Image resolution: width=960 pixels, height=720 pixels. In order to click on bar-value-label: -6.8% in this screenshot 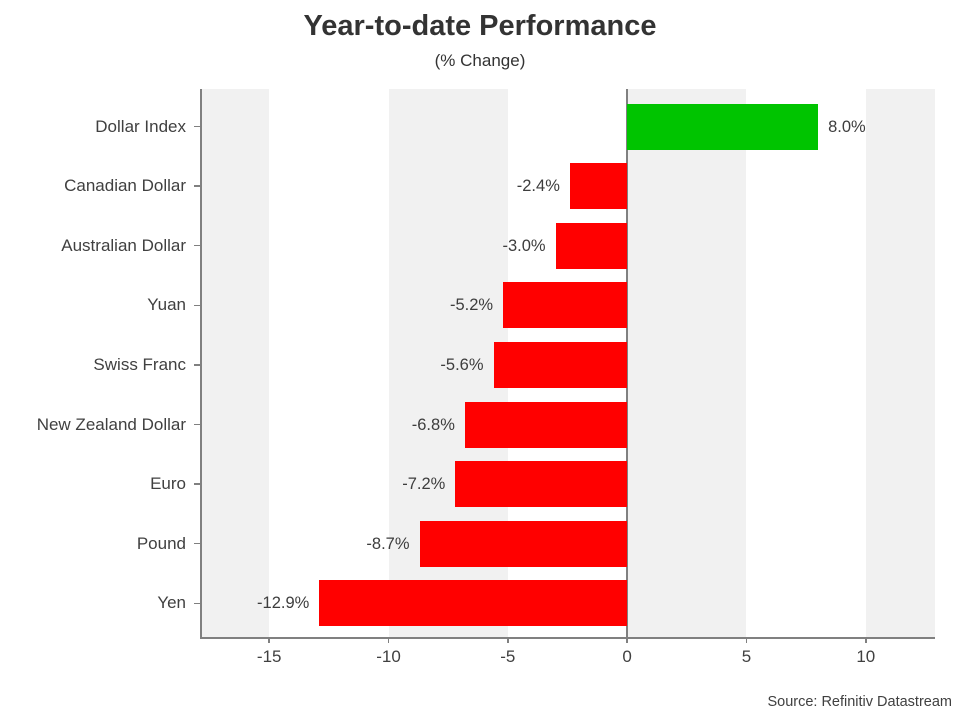, I will do `click(433, 424)`.